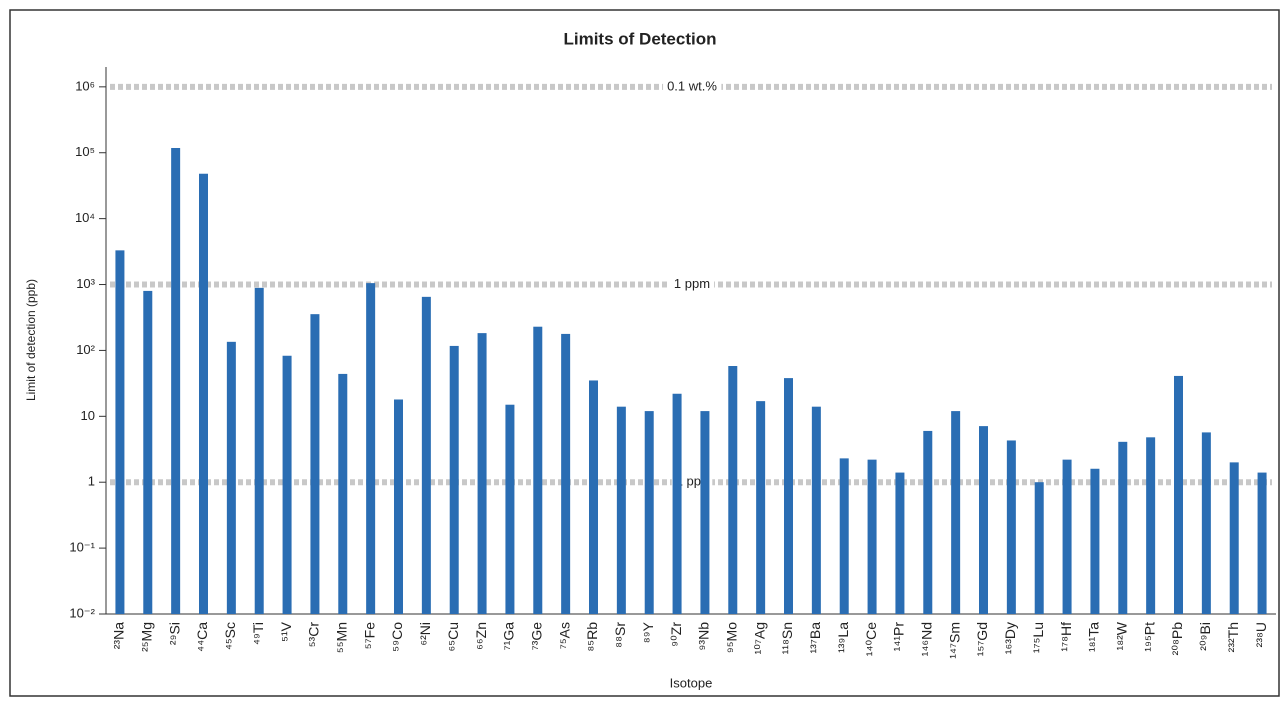 This screenshot has width=1281, height=704. Describe the element at coordinates (1038, 637) in the screenshot. I see `x-tick-label: ¹⁷⁵Lu` at that location.